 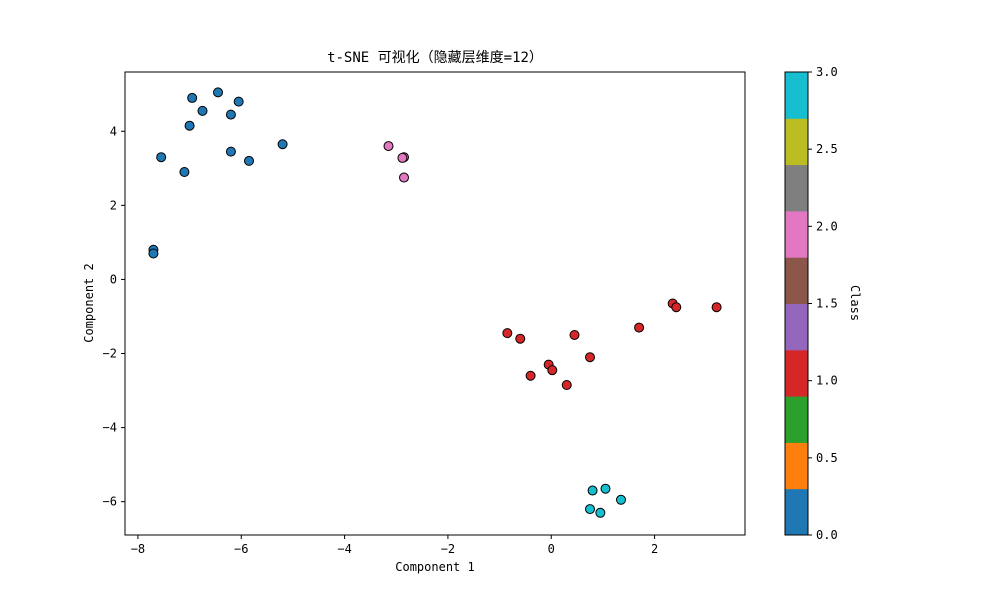 I want to click on x-tick-label: −2, so click(x=448, y=549).